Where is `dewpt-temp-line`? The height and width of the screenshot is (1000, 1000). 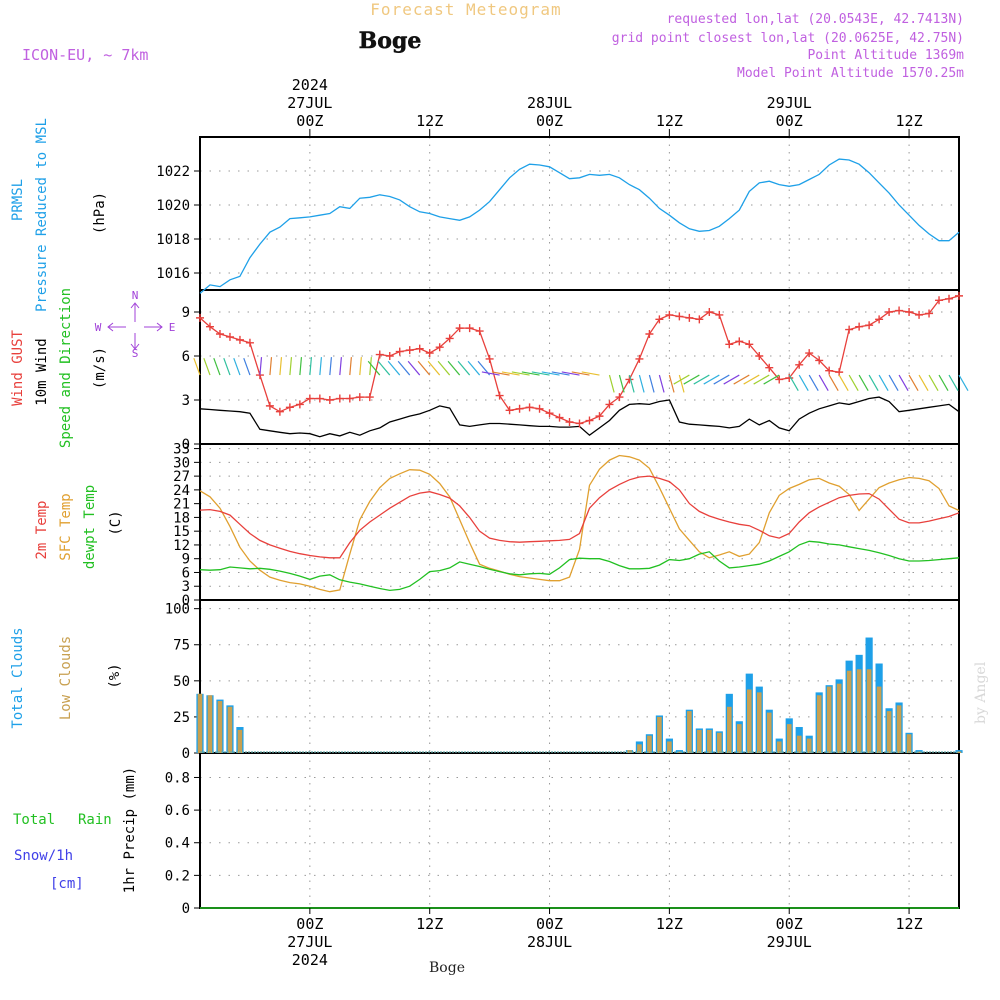 dewpt-temp-line is located at coordinates (579, 566).